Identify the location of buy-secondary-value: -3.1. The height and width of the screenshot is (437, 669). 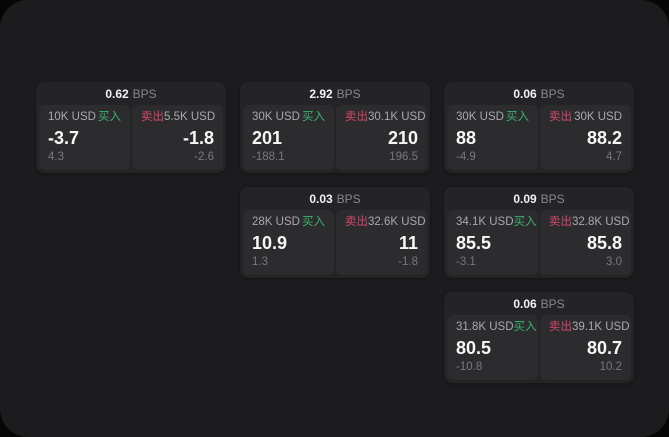
(466, 262).